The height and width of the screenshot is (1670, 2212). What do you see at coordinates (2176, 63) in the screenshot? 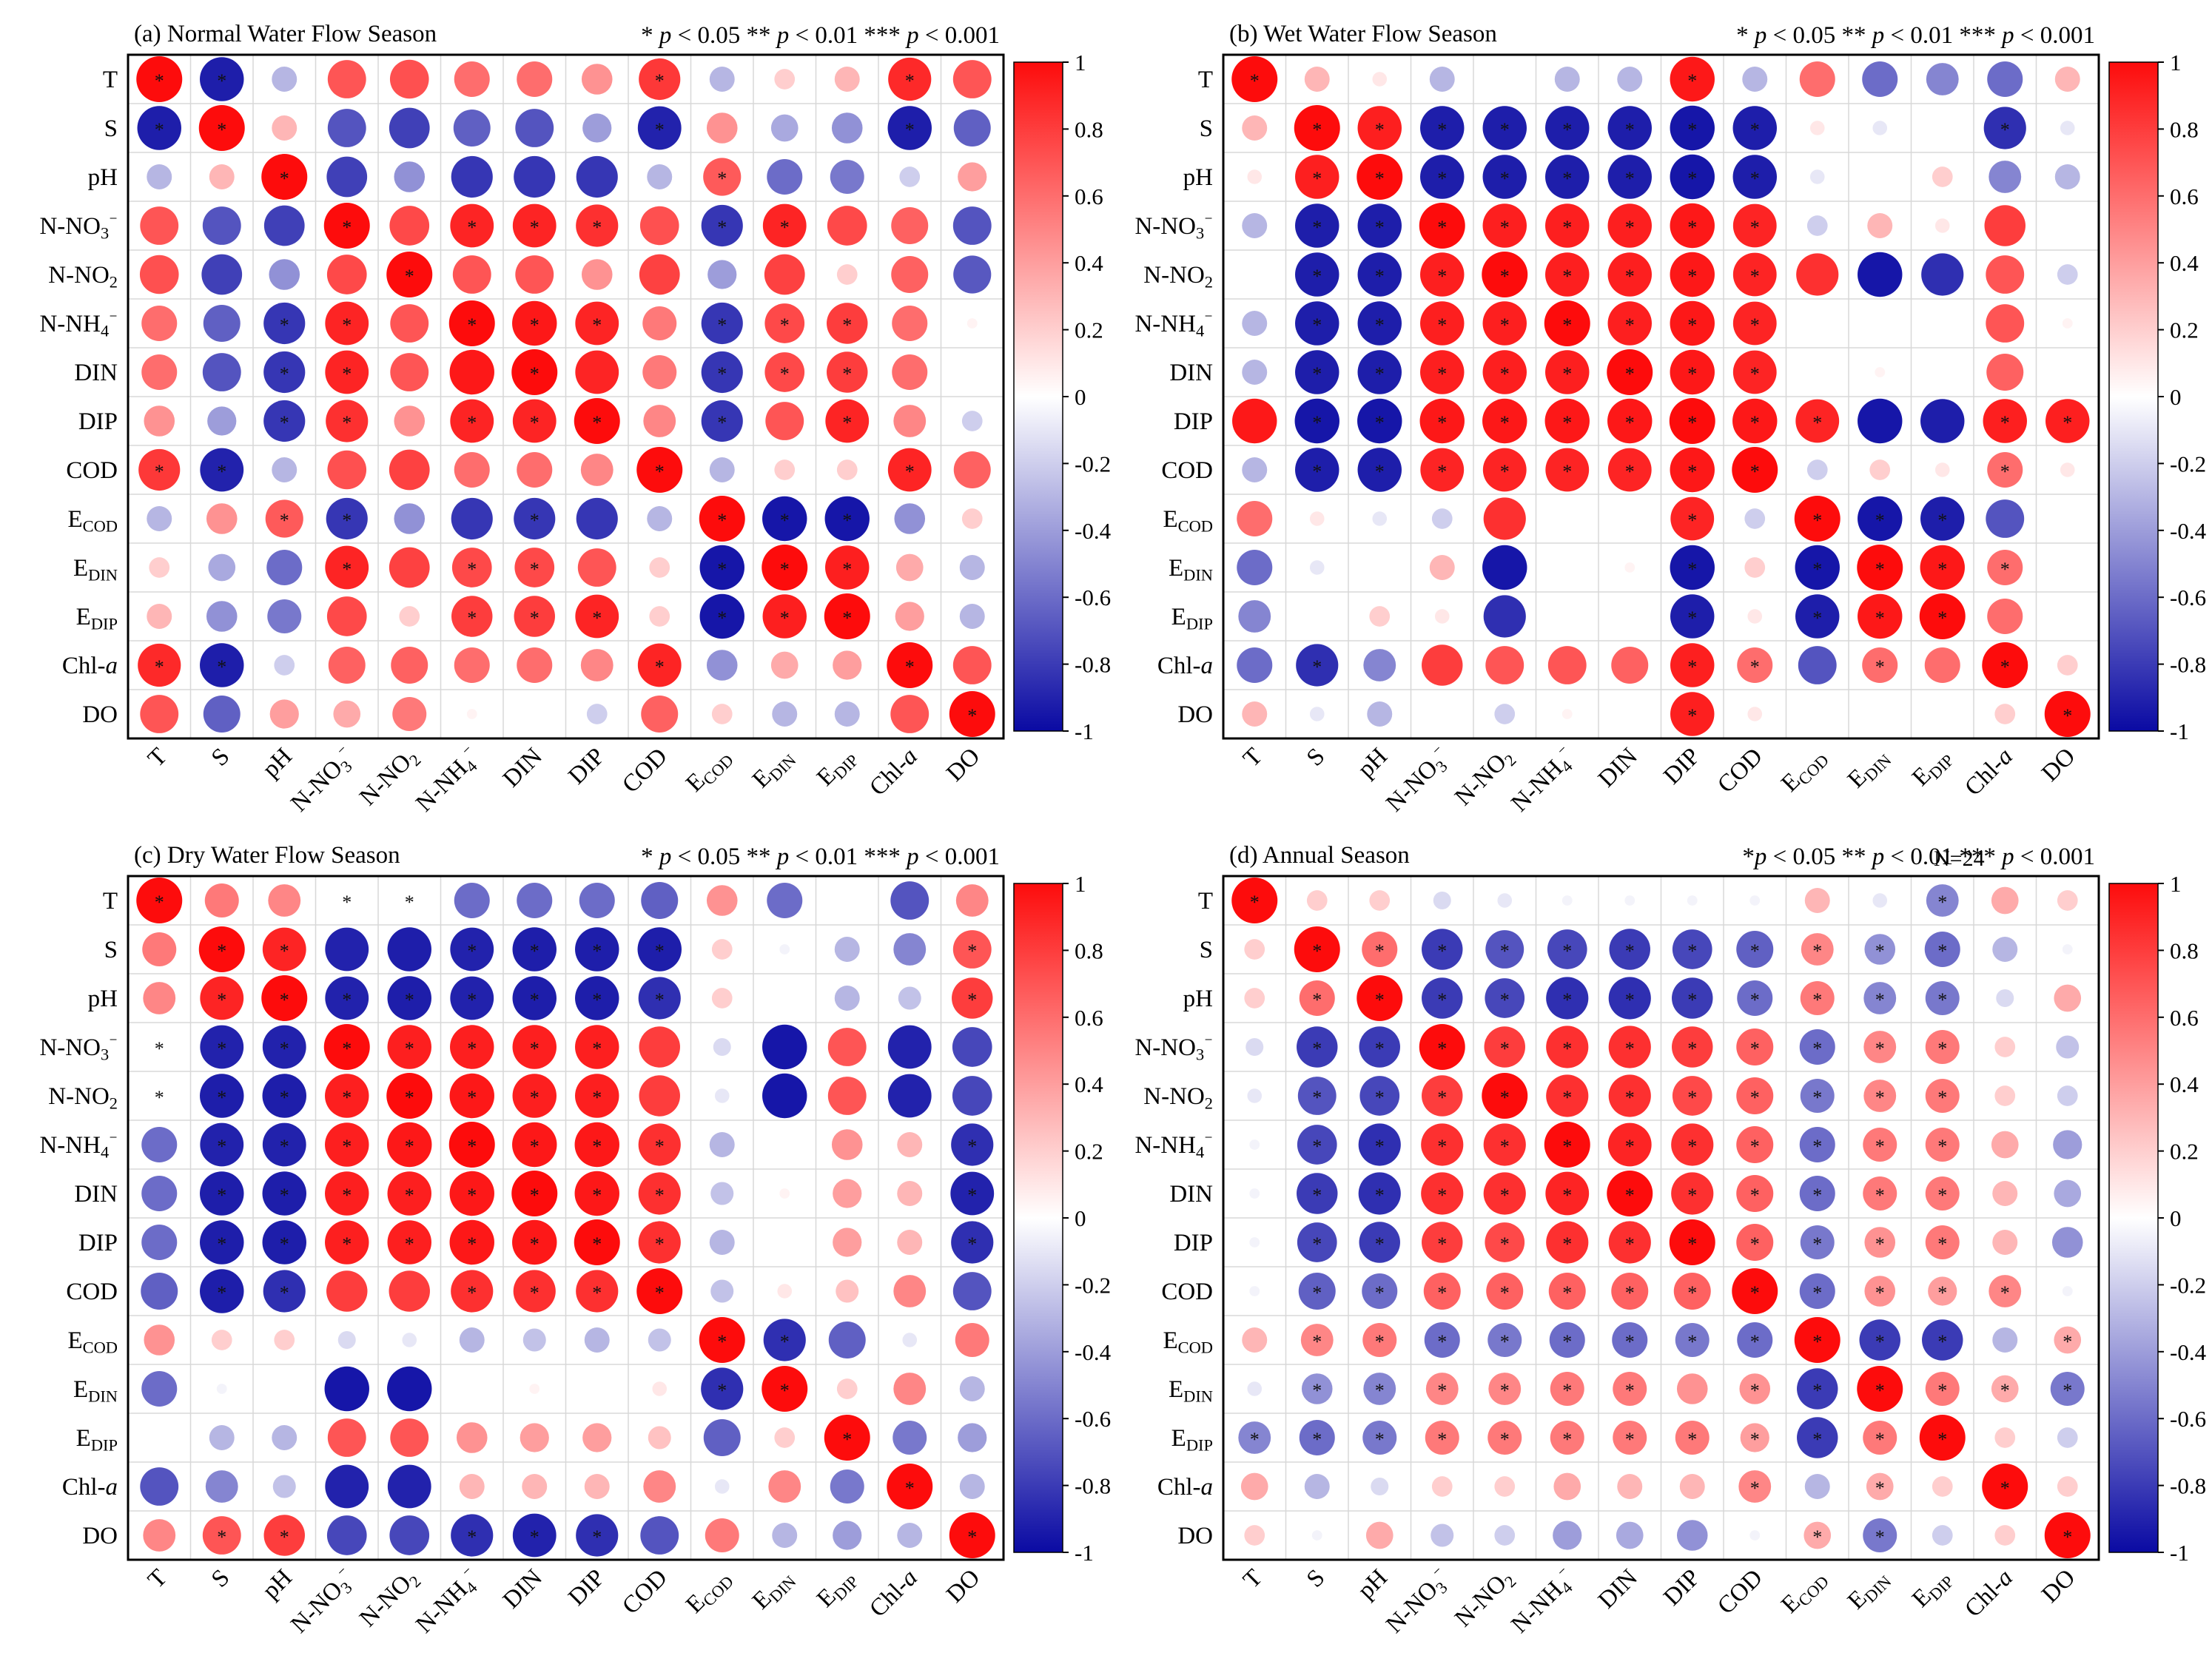
I see `colorbar-tick-label: 1` at bounding box center [2176, 63].